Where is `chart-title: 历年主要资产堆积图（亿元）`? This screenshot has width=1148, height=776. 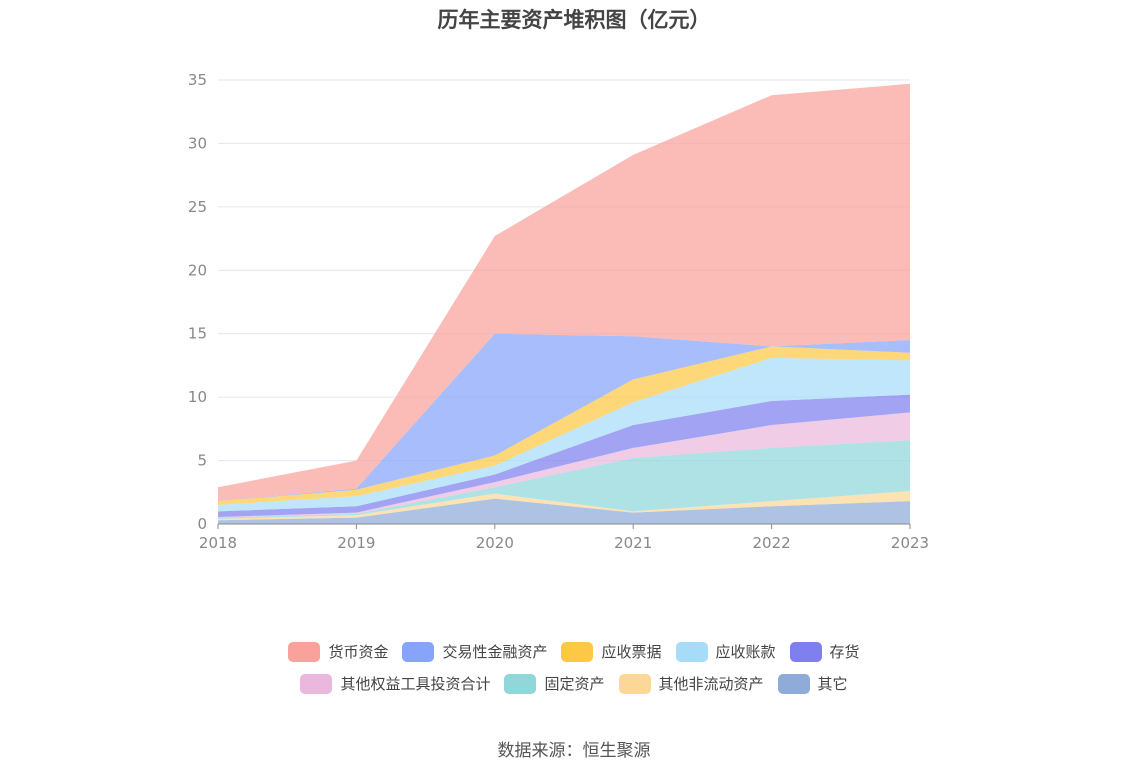 chart-title: 历年主要资产堆积图（亿元） is located at coordinates (574, 20).